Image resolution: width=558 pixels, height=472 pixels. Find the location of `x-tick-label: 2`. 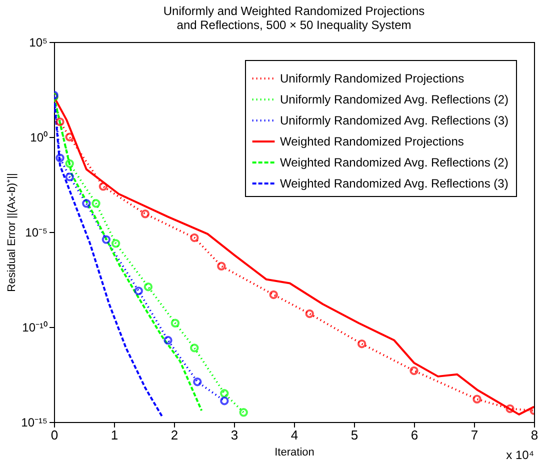

x-tick-label: 2 is located at coordinates (174, 435).